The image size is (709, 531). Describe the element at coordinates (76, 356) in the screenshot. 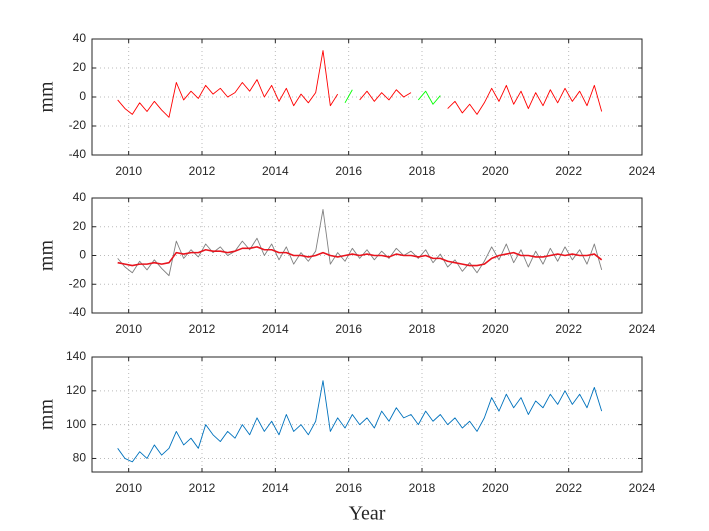

I see `y-tick-label: 140` at that location.